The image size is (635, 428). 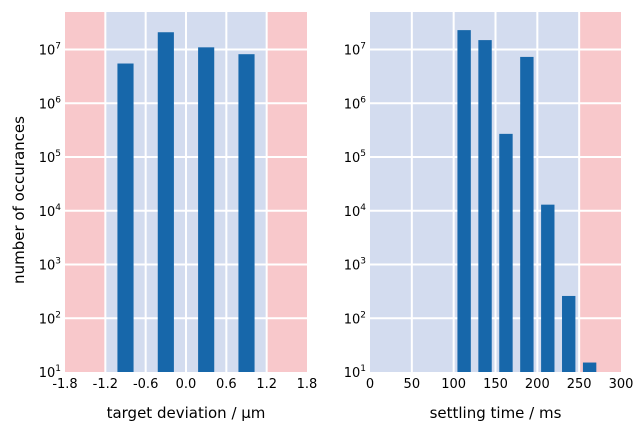 I want to click on x-tick-label: 200, so click(x=537, y=384).